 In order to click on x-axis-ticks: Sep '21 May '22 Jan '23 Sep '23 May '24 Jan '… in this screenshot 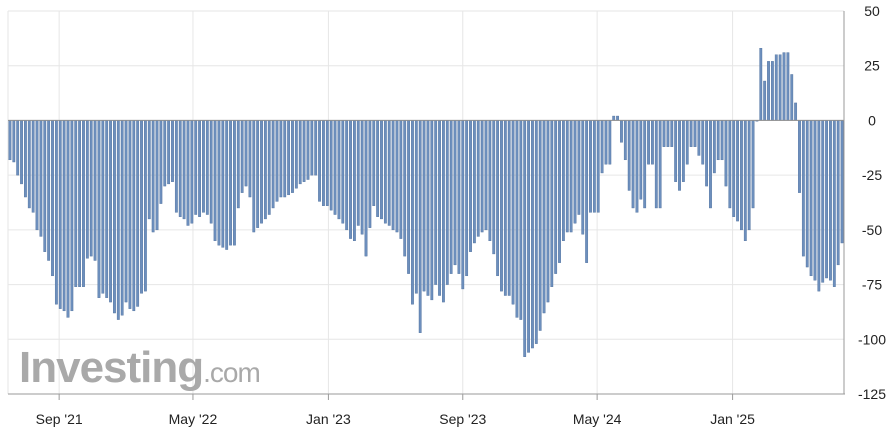, I will do `click(396, 419)`.